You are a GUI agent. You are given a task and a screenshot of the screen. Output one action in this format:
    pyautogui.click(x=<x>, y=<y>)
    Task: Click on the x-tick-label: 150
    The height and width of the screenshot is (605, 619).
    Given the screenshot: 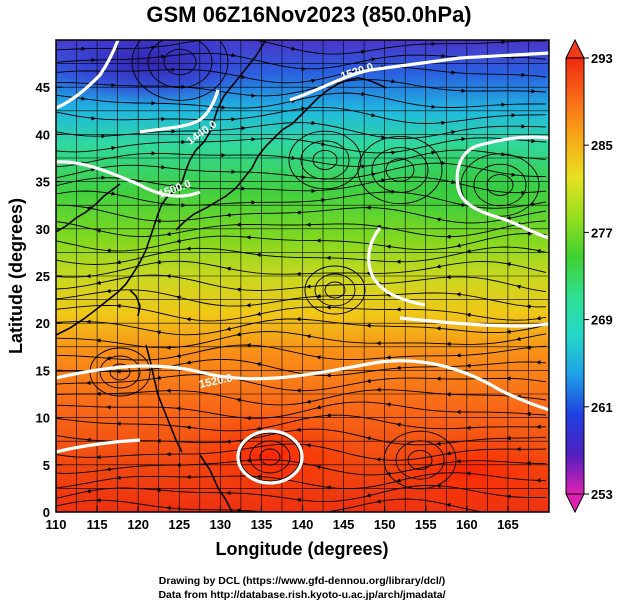 What is the action you would take?
    pyautogui.click(x=385, y=524)
    